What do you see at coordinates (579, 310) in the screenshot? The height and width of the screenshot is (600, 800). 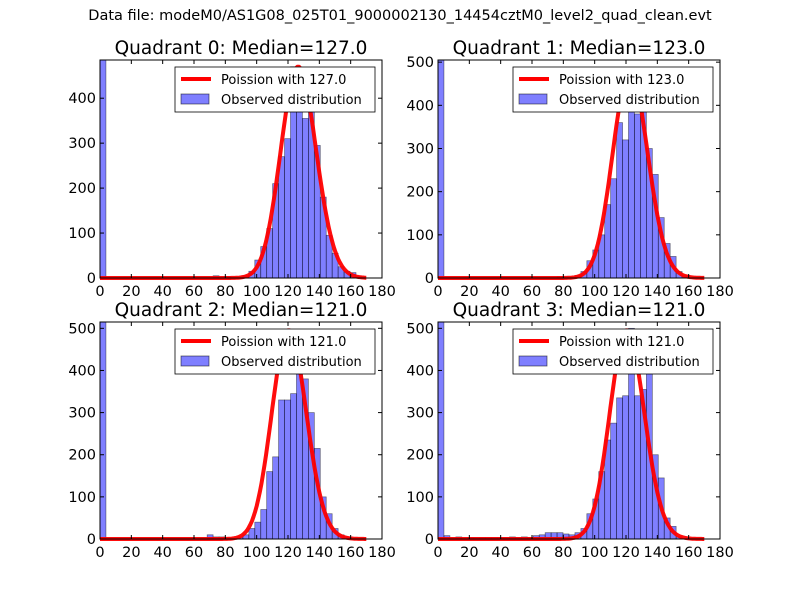 I see `subplot-title: Quadrant 3: Median=121.0` at bounding box center [579, 310].